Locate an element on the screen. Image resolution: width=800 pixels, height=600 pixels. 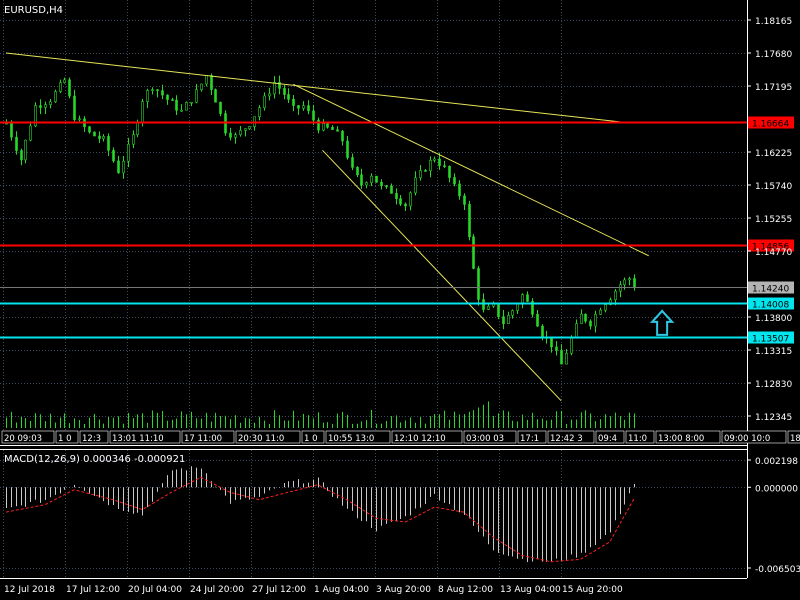
level-price-label: 1.16664 is located at coordinates (770, 125).